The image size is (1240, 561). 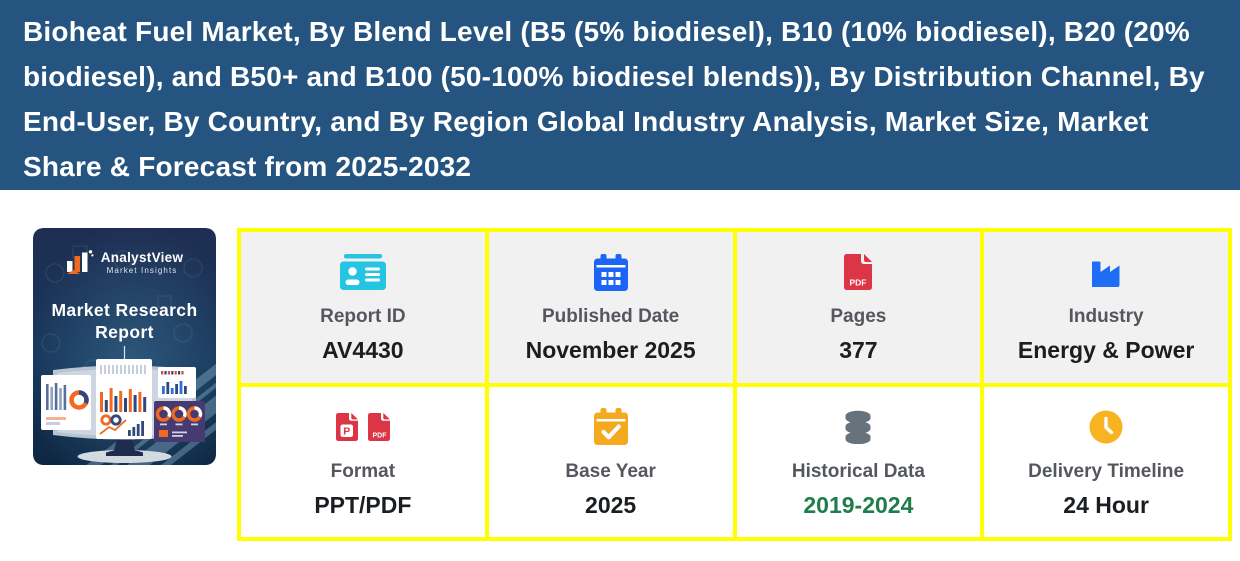 I want to click on card-label: Published Date, so click(x=611, y=316).